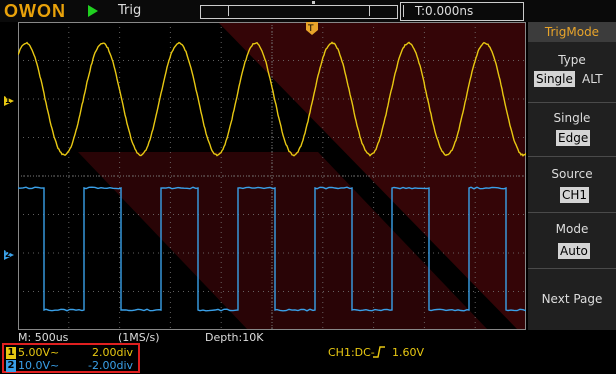 The height and width of the screenshot is (374, 616). I want to click on mode-value: Auto, so click(574, 251).